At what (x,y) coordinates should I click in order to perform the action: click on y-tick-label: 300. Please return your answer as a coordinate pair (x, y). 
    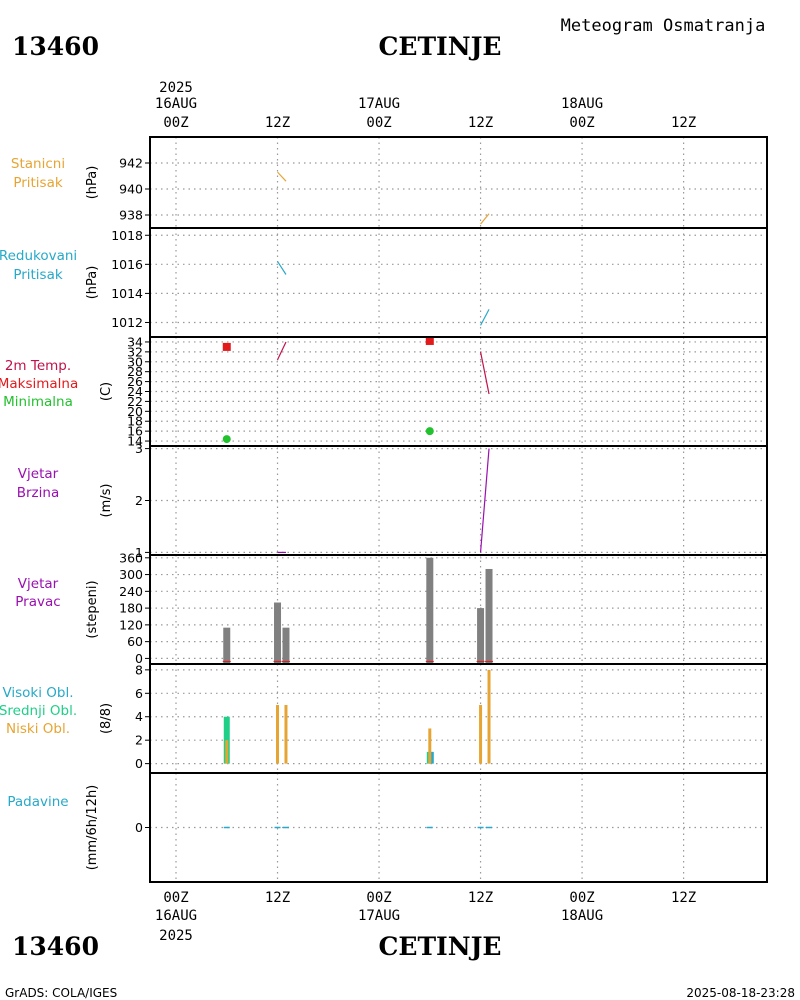
    Looking at the image, I should click on (131, 574).